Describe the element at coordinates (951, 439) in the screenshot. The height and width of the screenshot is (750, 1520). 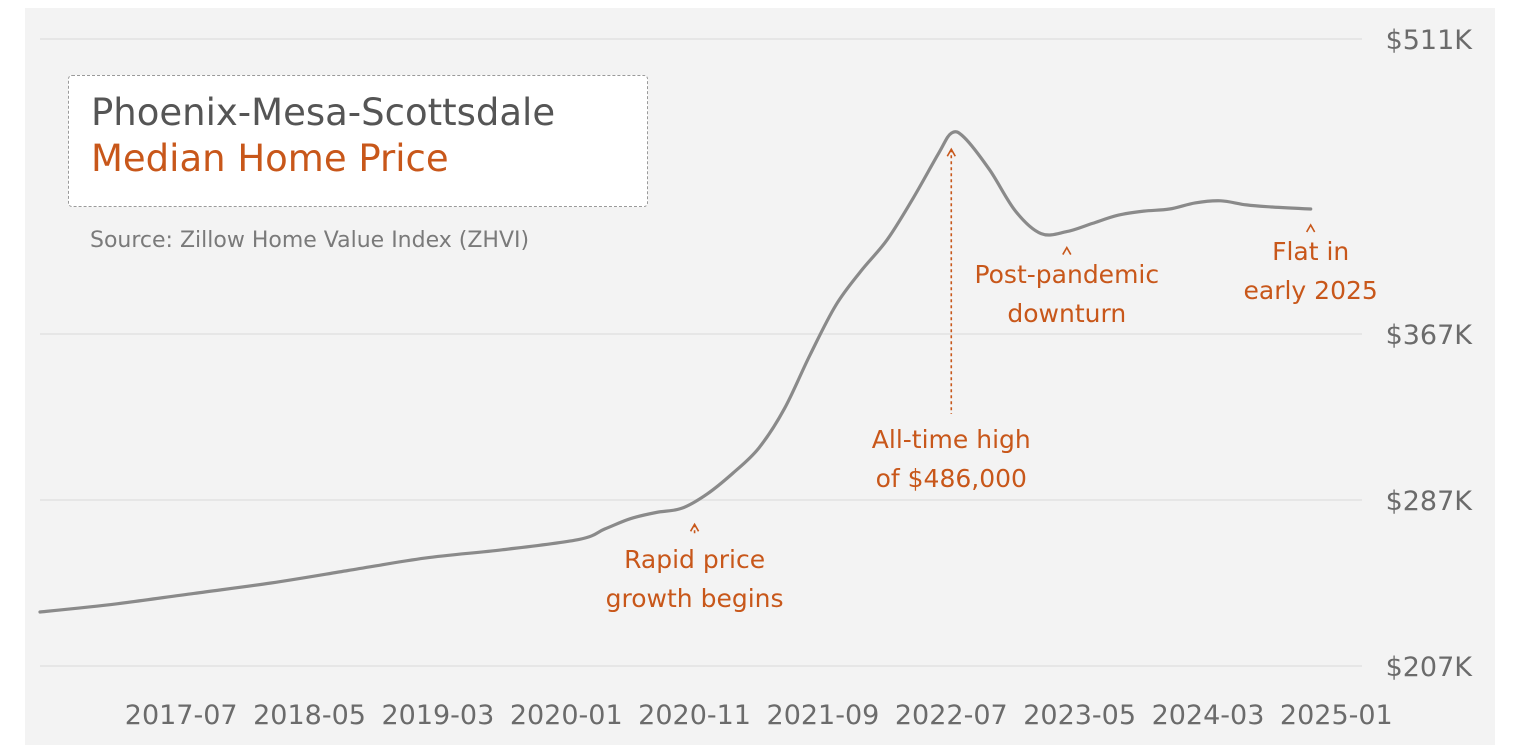
I see `annotation-label: All-time high` at that location.